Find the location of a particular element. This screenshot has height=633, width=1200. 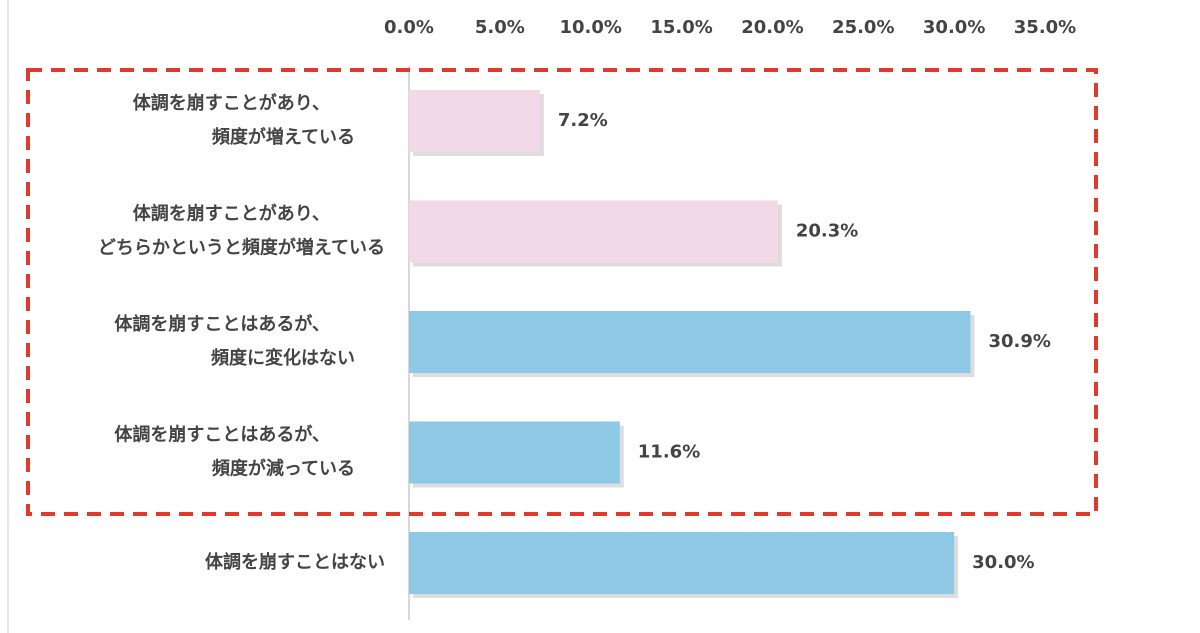

x-tick-label: 5.0% is located at coordinates (500, 27).